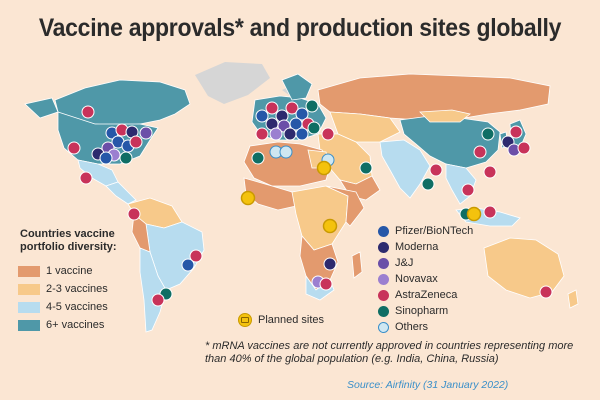  I want to click on legend-item-sinopharm: Sinopharm, so click(413, 311).